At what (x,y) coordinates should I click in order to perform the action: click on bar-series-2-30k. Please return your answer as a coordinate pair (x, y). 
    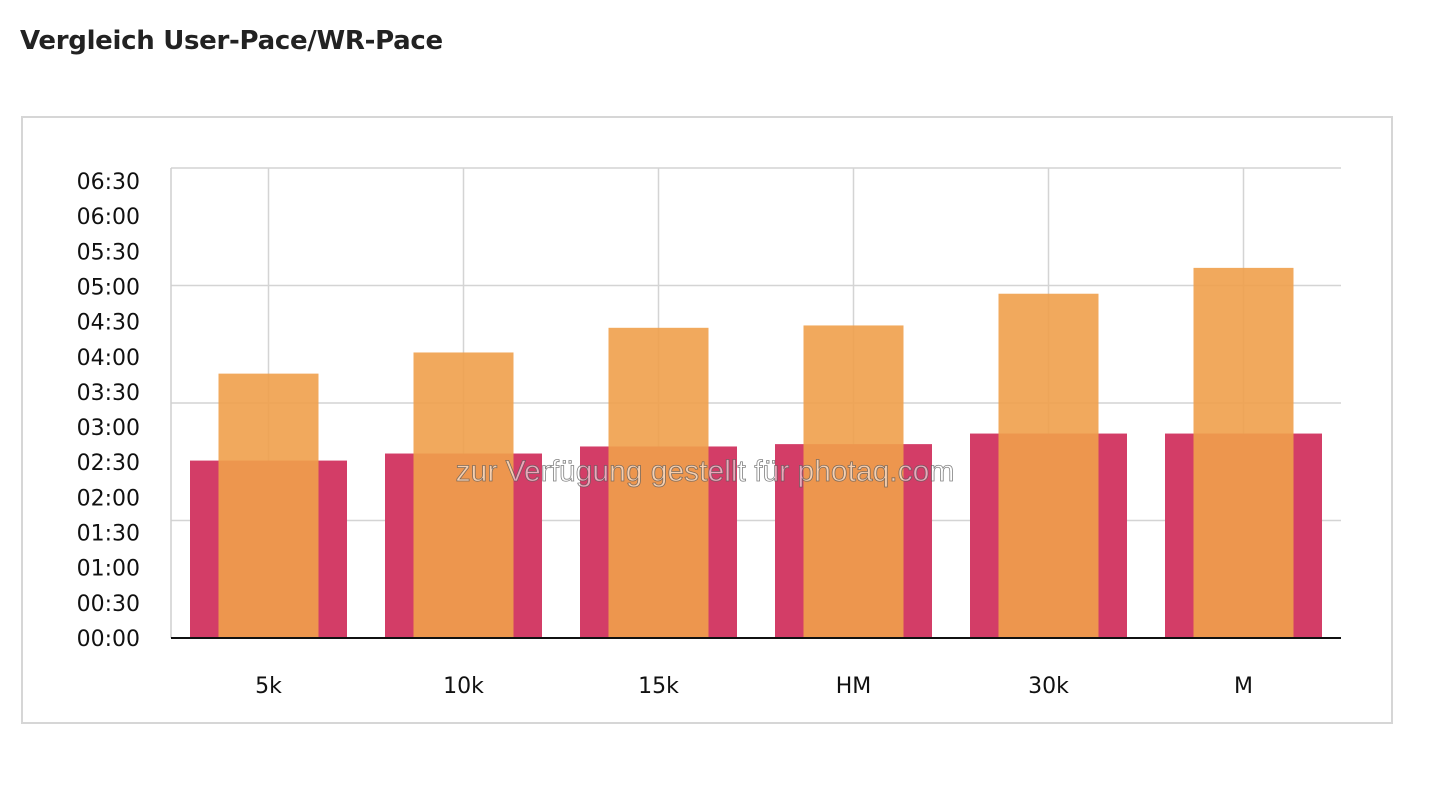
    Looking at the image, I should click on (1048, 465).